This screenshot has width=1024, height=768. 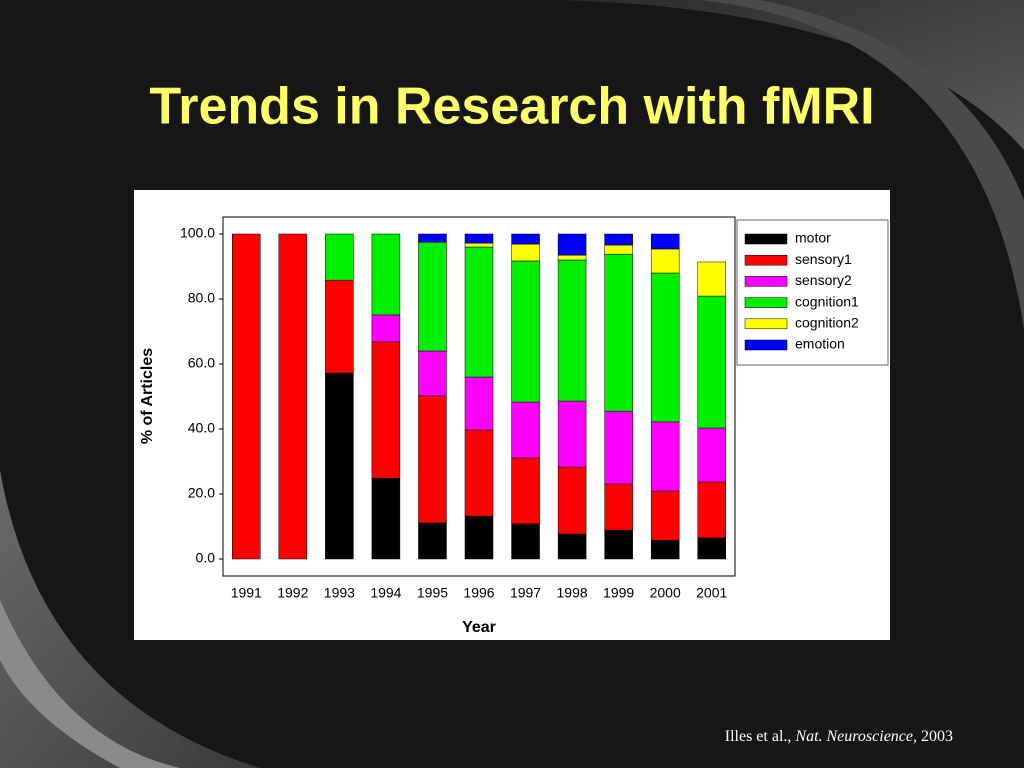 What do you see at coordinates (201, 298) in the screenshot?
I see `y-tick-label: 80.0` at bounding box center [201, 298].